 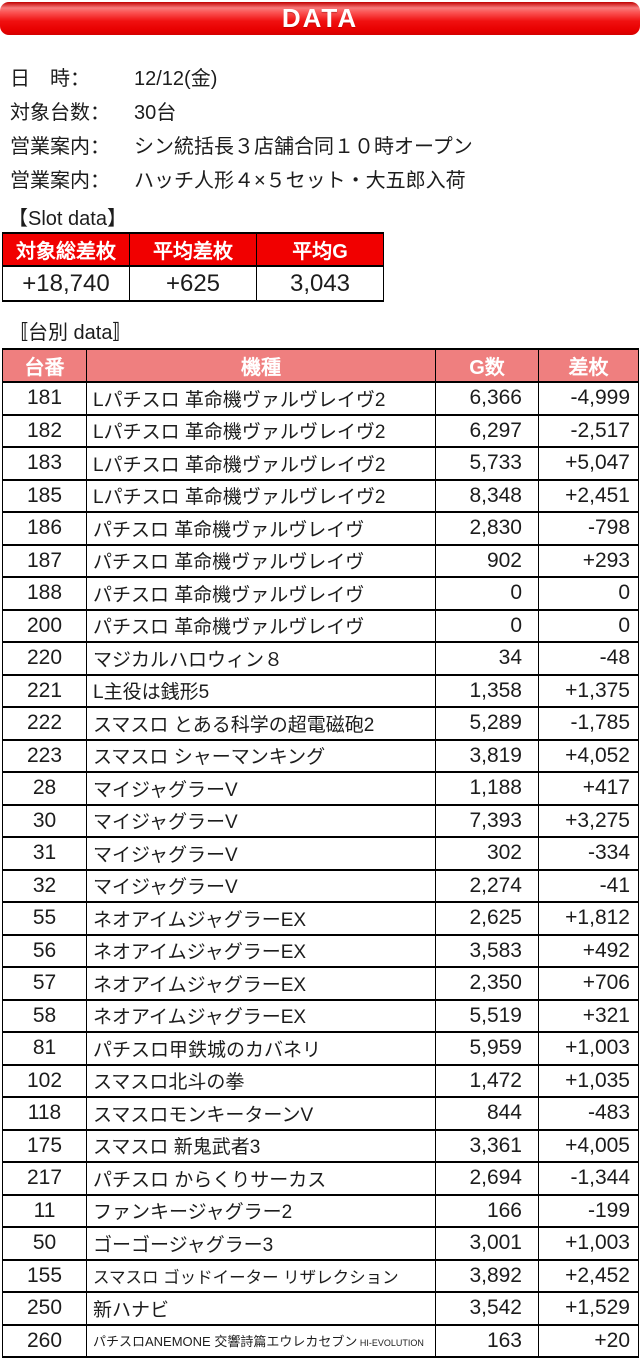 I want to click on summary-header-cell: 平均差枚, so click(x=193, y=249).